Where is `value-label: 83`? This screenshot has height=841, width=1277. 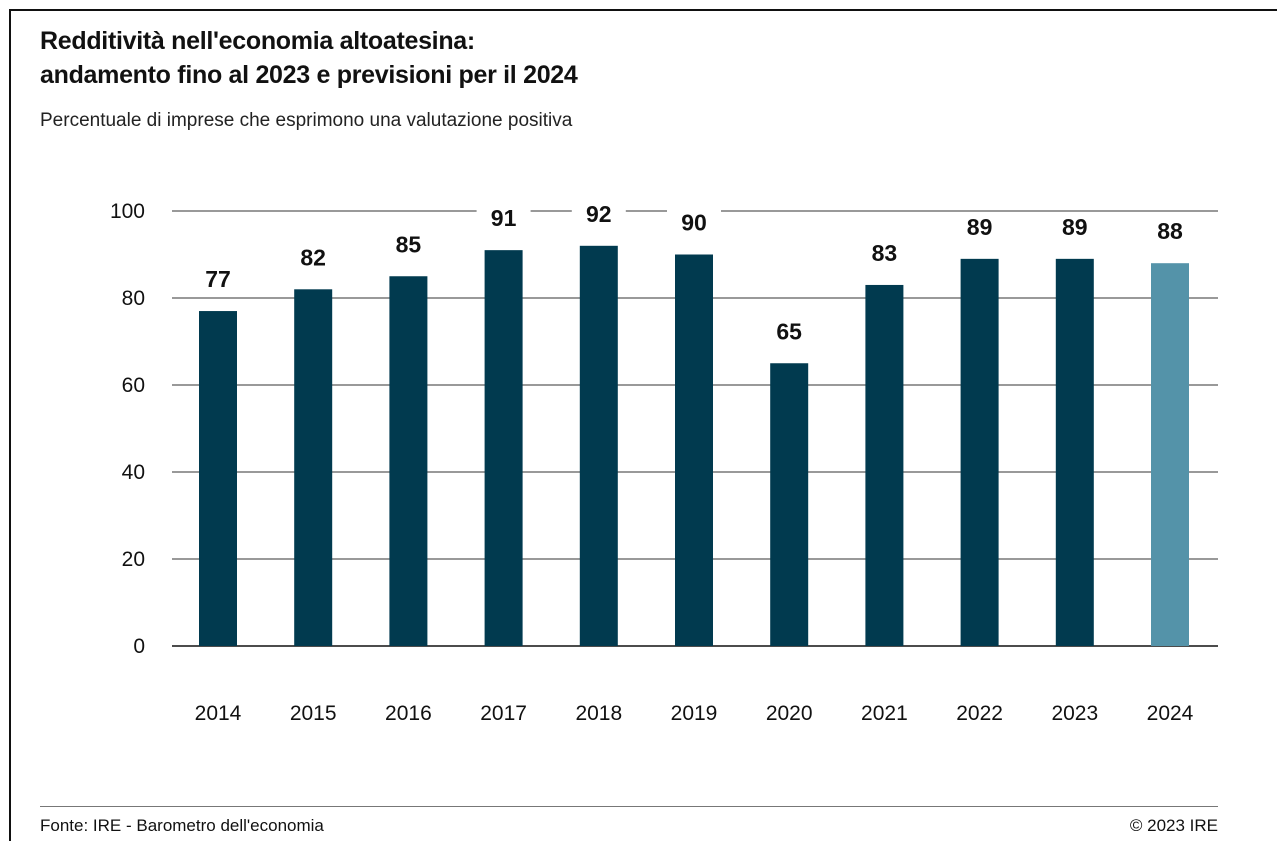 value-label: 83 is located at coordinates (885, 253).